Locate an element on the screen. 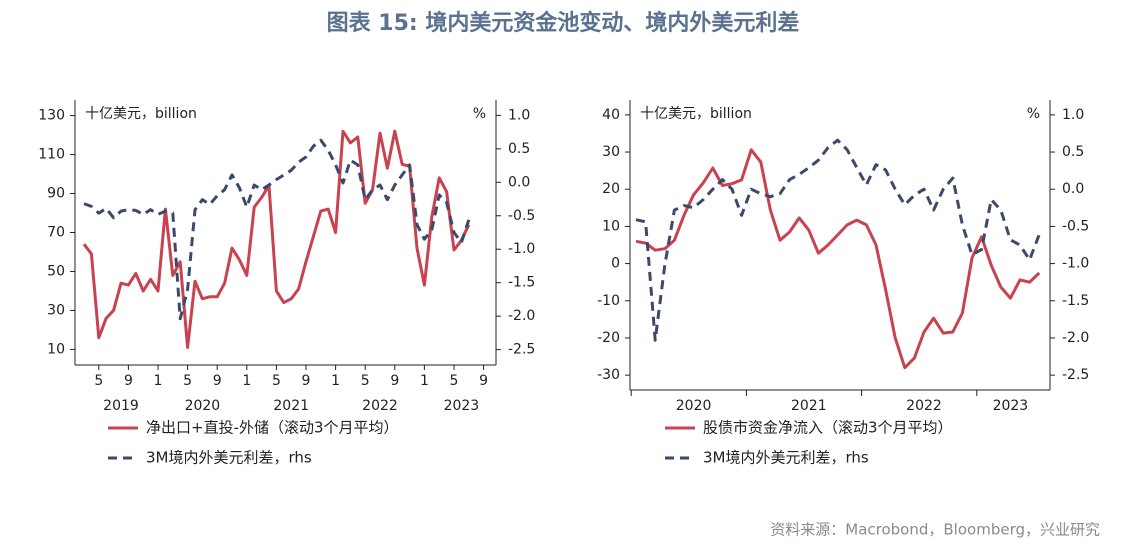 The width and height of the screenshot is (1126, 553). y-tick-label: -10 is located at coordinates (608, 301).